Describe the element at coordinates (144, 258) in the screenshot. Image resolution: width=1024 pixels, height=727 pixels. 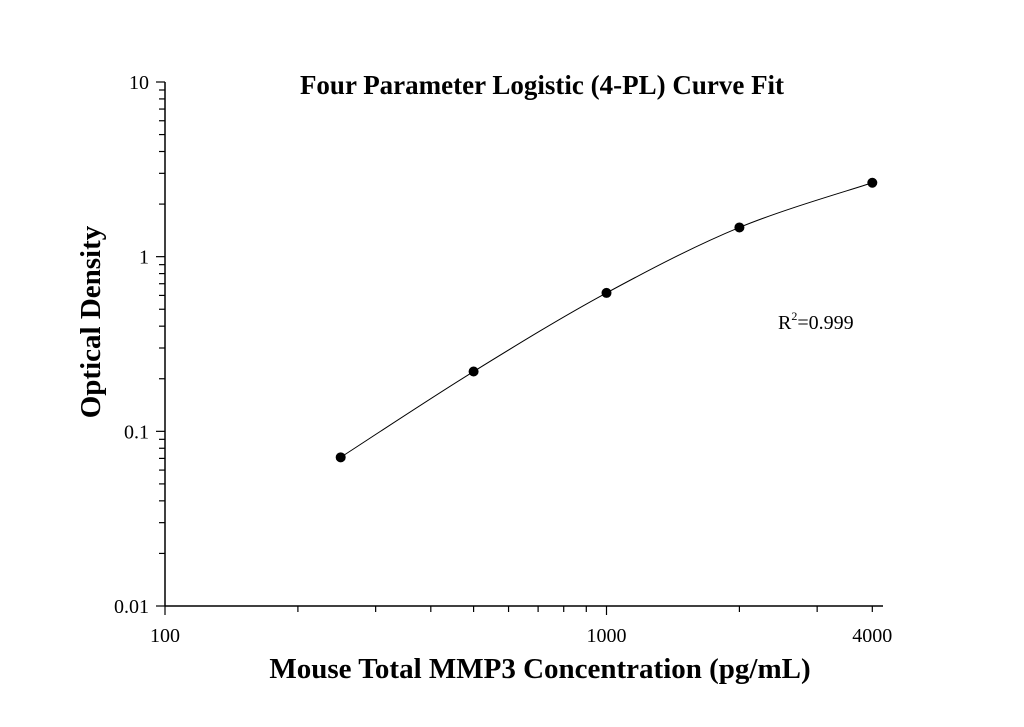
I see `y-tick-label: 1` at that location.